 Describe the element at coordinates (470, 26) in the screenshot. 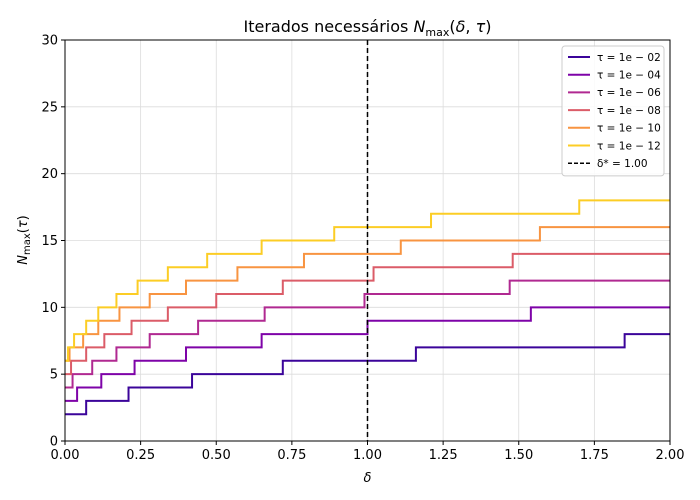

I see `title-comma: ,` at that location.